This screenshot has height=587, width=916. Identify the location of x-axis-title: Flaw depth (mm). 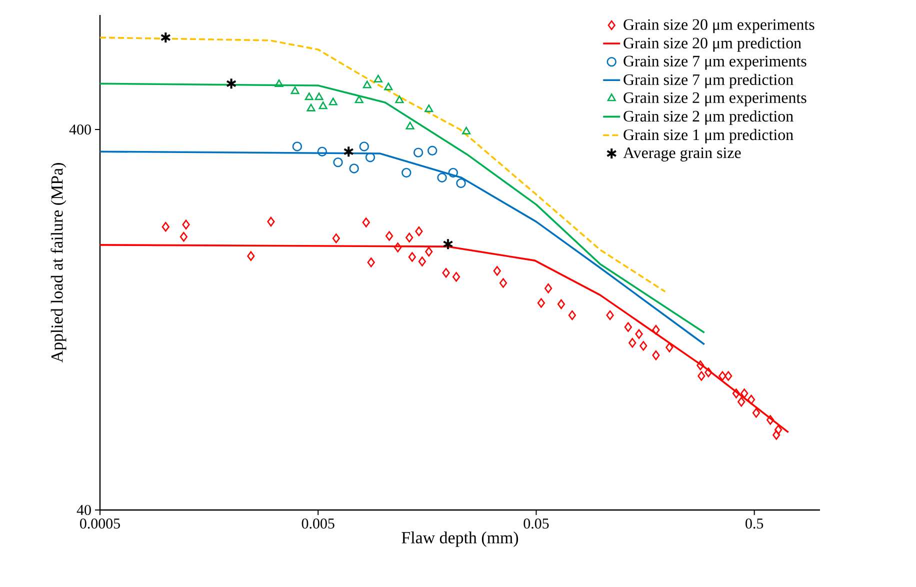
(460, 539).